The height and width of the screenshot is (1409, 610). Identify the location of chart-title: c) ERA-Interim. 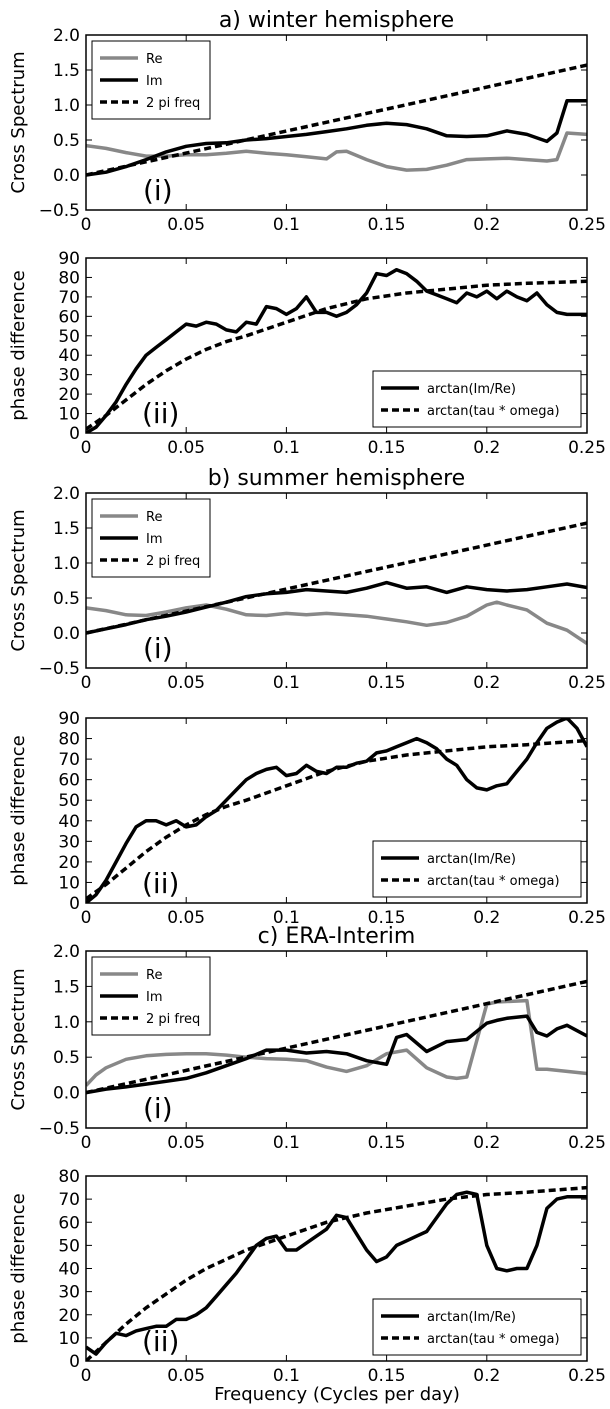
(337, 936).